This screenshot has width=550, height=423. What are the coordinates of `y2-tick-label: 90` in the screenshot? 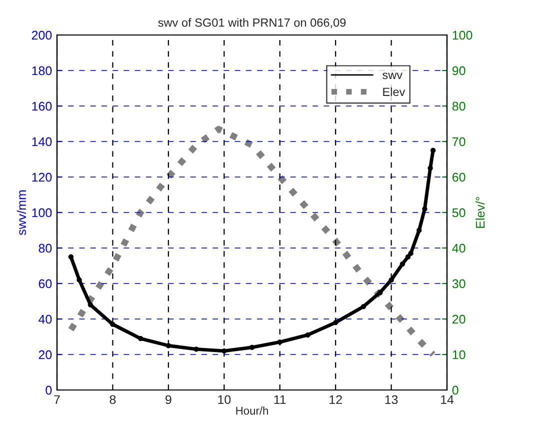 It's located at (459, 71).